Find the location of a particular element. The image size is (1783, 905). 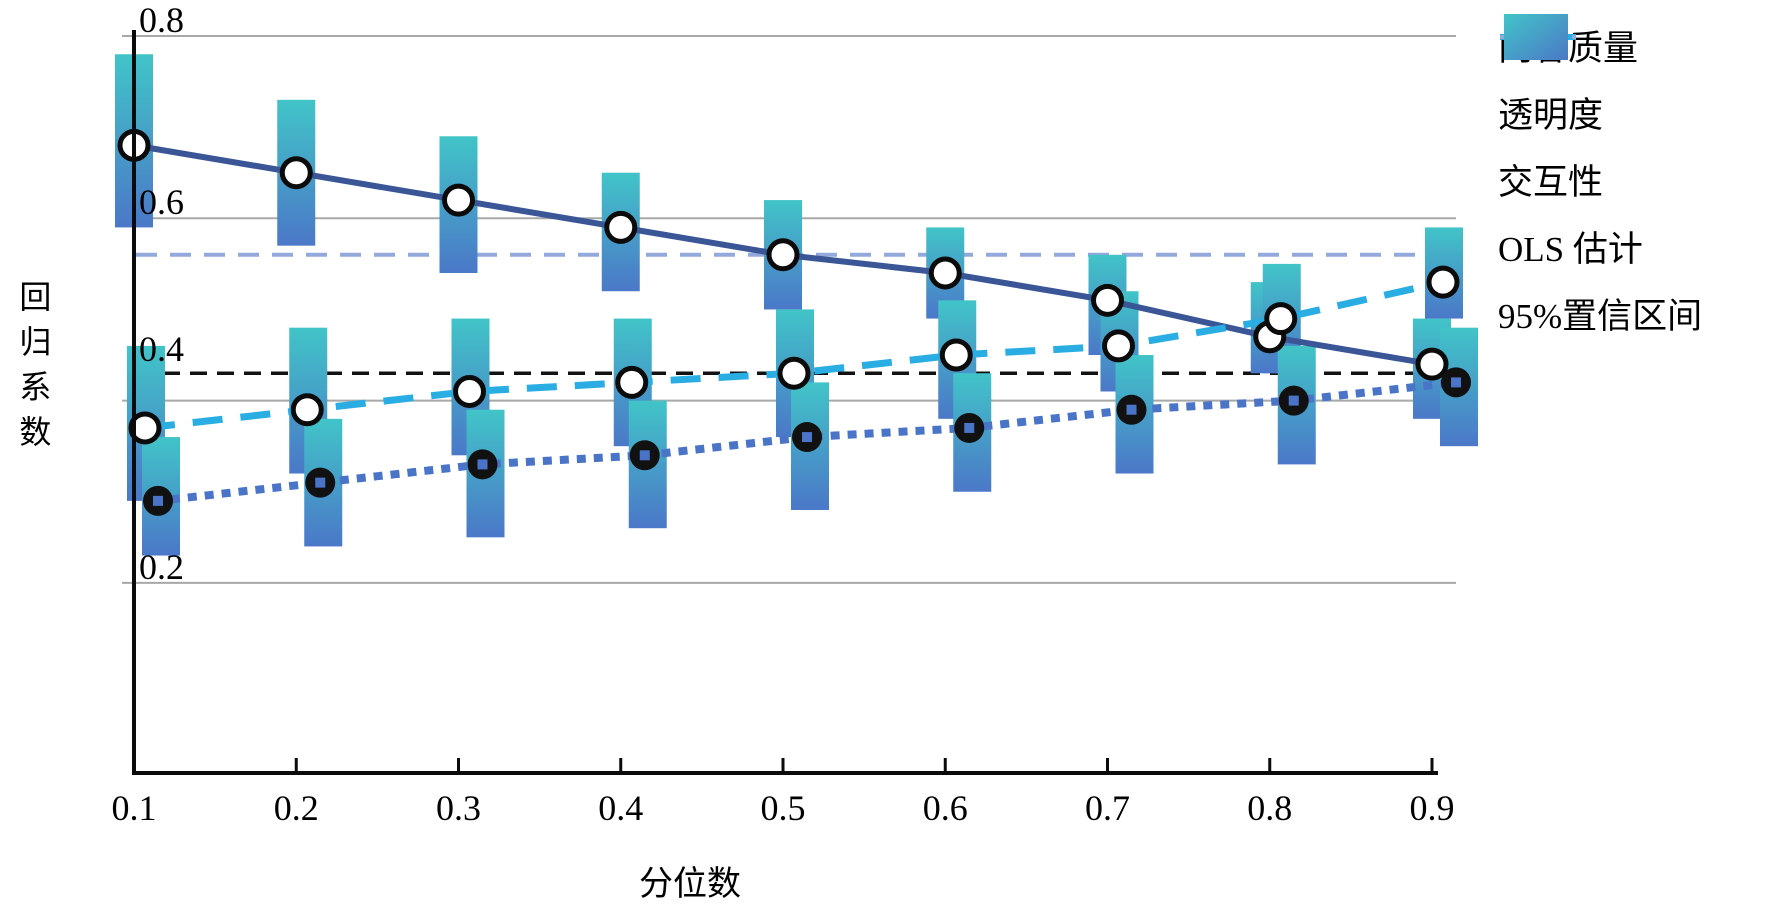

legend: 内容质量 透明度 交互性 OLS 估计 95%置信区间 is located at coordinates (1600, 179).